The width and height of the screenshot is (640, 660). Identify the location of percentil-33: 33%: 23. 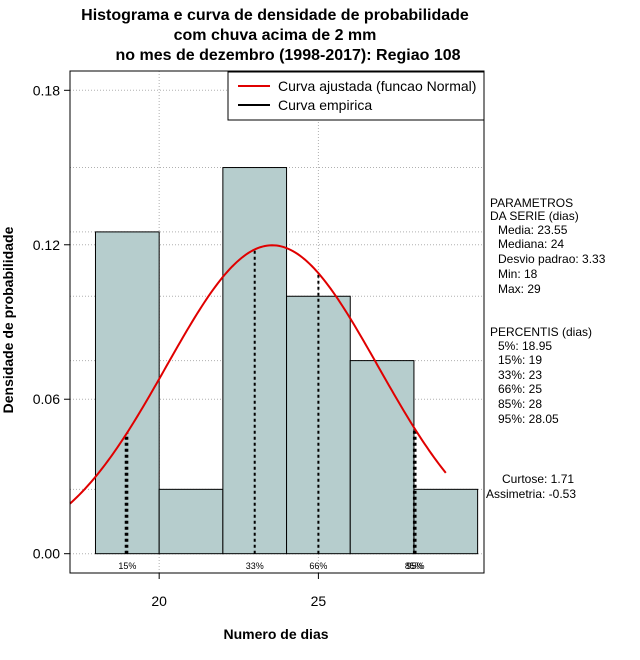
(520, 375).